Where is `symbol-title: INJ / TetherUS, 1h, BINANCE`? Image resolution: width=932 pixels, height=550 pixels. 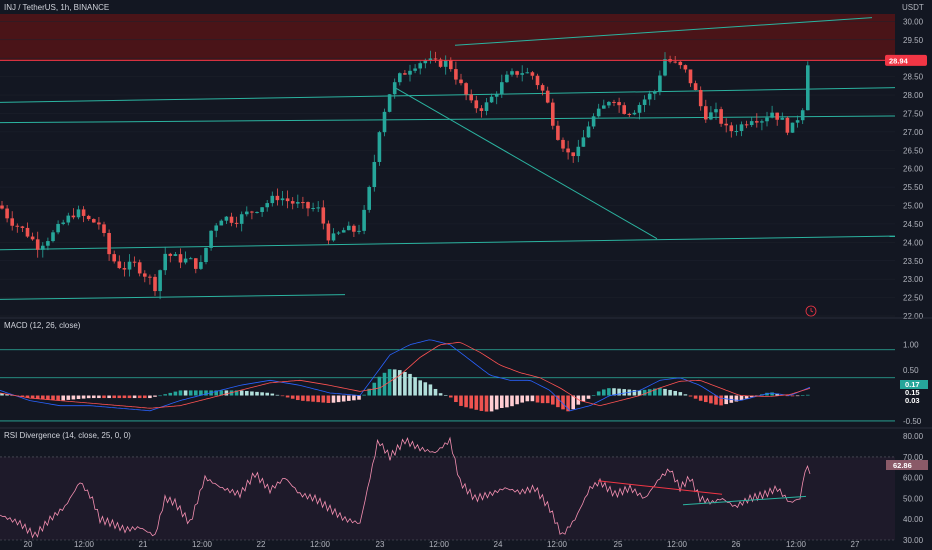
symbol-title: INJ / TetherUS, 1h, BINANCE is located at coordinates (56, 7).